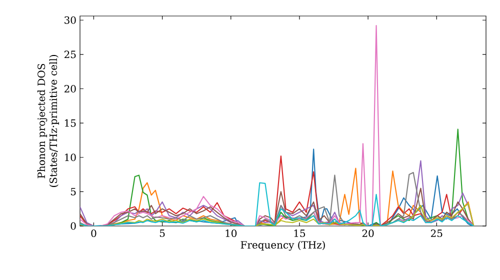  Describe the element at coordinates (73, 192) in the screenshot. I see `y-tick-label: 5` at that location.